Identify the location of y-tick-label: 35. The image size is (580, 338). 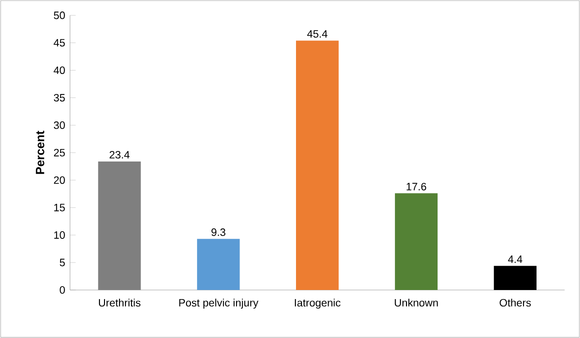
(59, 98).